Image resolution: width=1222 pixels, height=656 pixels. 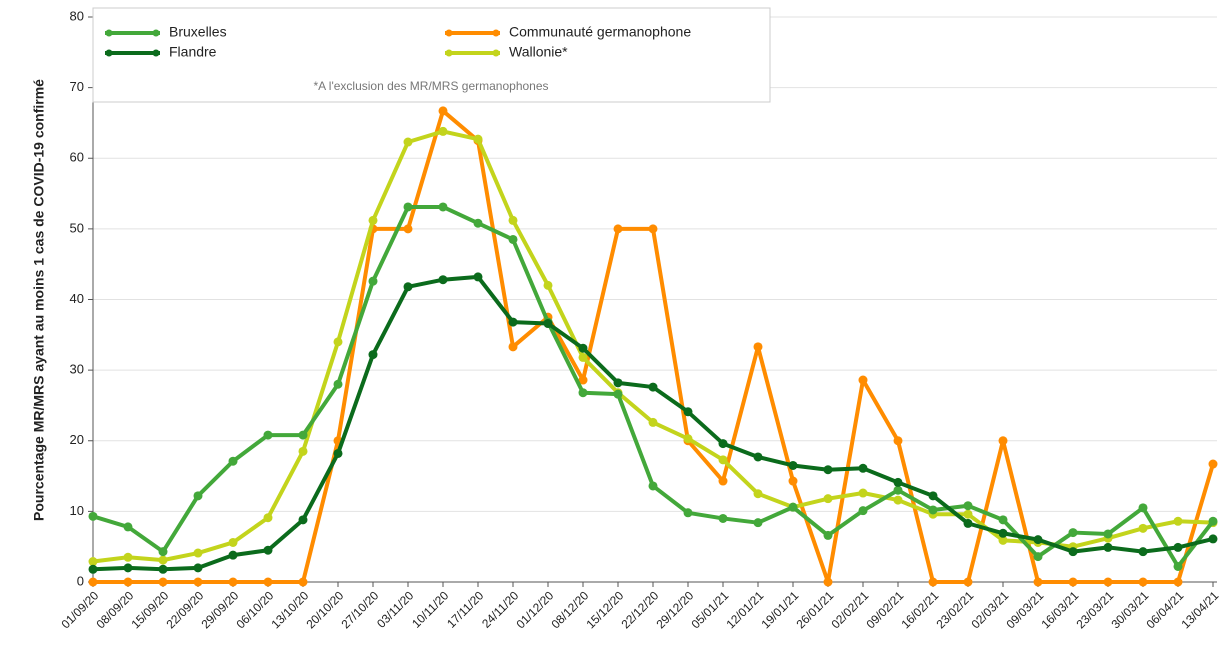 What do you see at coordinates (395, 609) in the screenshot?
I see `x-tick-label: 03/11/20` at bounding box center [395, 609].